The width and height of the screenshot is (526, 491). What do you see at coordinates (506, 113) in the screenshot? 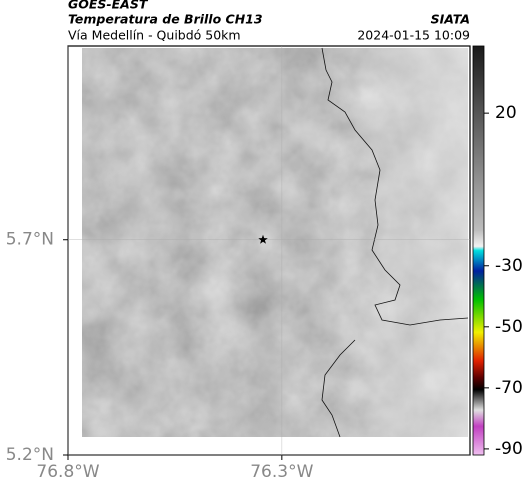
I see `colorbar-tick-label: 20` at bounding box center [506, 113].